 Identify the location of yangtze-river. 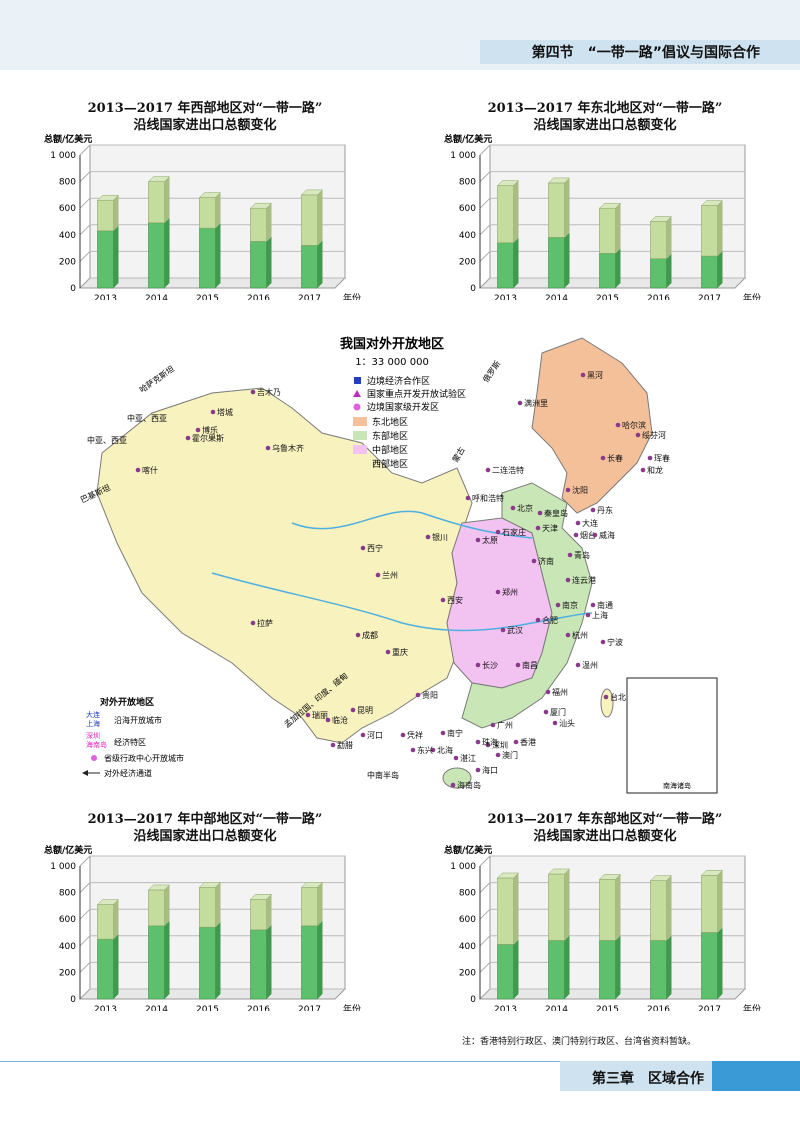
(402, 602).